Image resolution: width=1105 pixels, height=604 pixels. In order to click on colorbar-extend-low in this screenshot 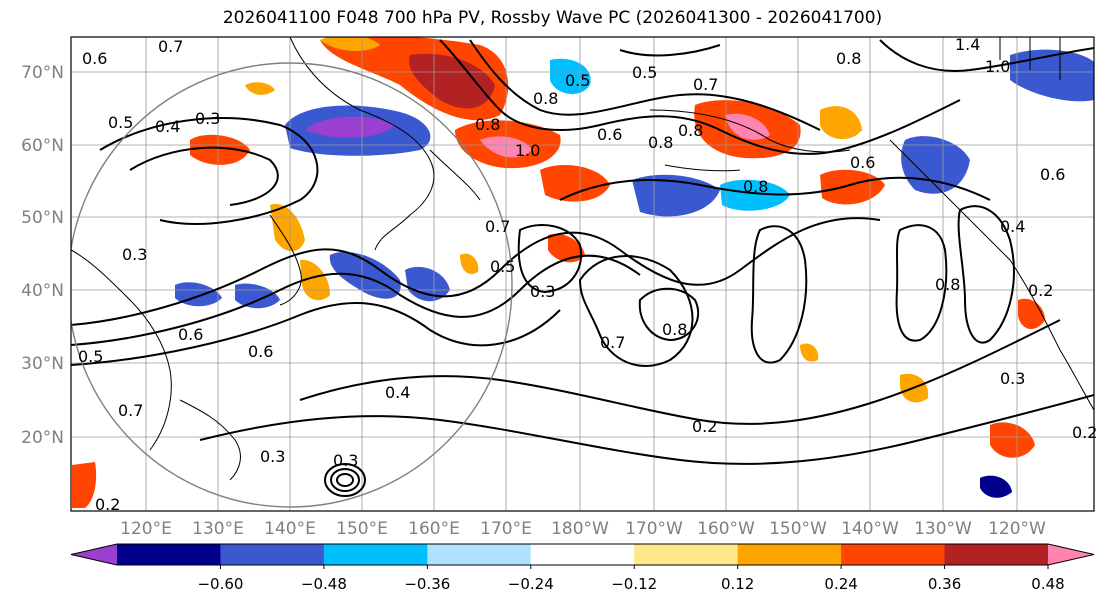, I will do `click(94, 554)`.